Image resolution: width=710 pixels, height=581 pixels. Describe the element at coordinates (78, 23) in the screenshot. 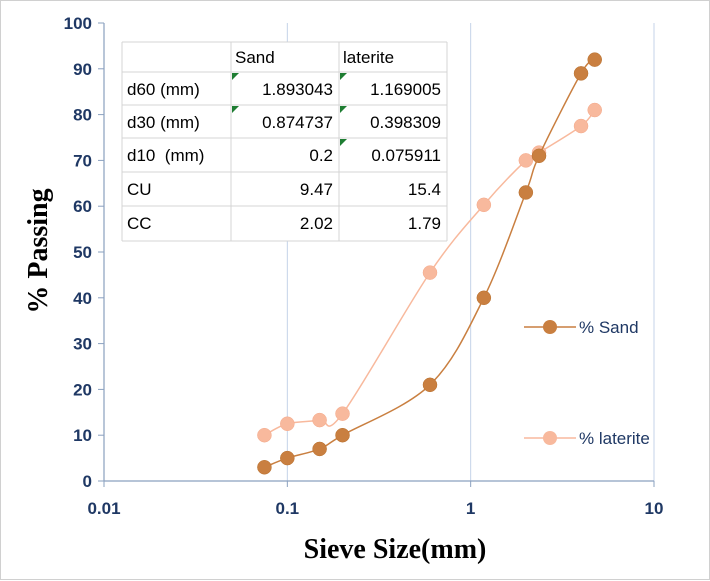

I see `y-tick-label: 100` at that location.